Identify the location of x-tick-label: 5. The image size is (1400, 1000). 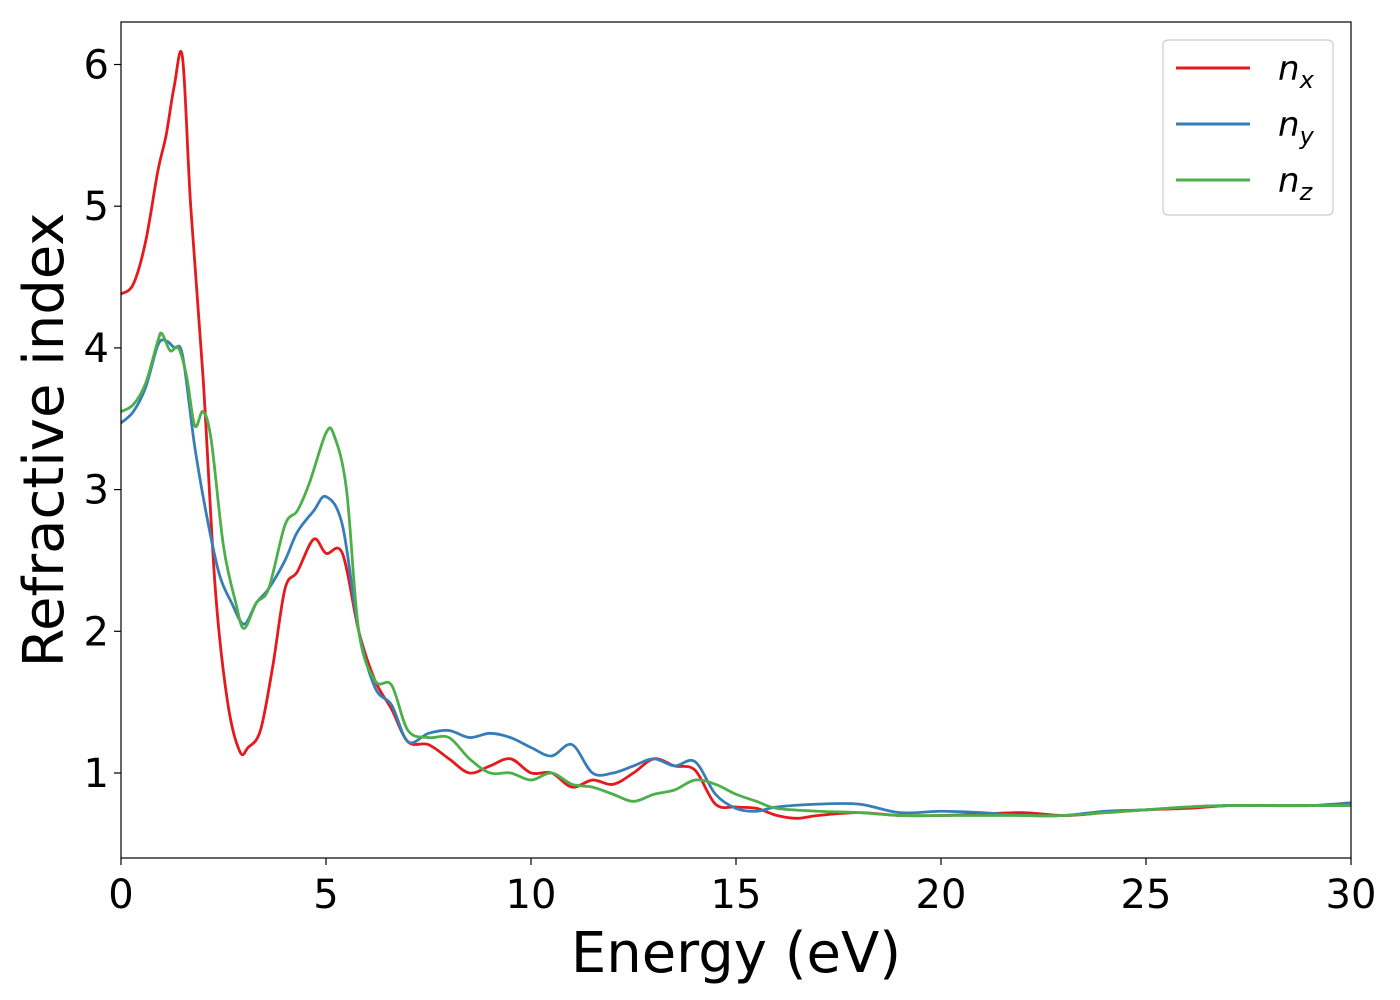
(325, 895).